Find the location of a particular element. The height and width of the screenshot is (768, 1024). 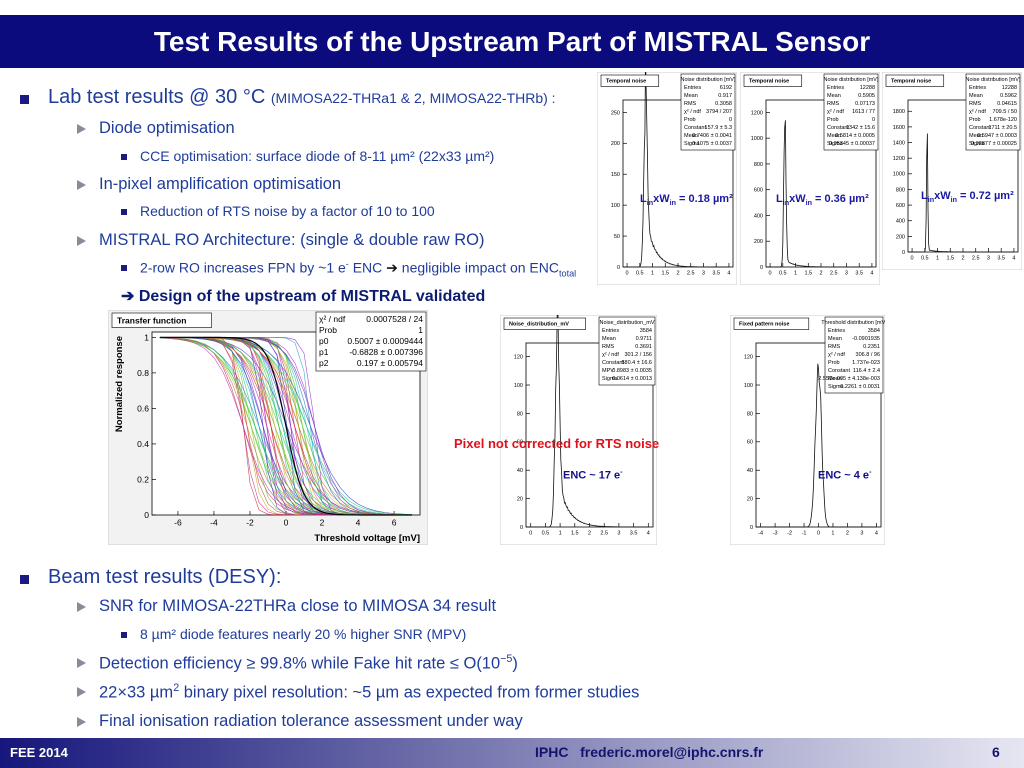

stats-value: 1 is located at coordinates (420, 330).